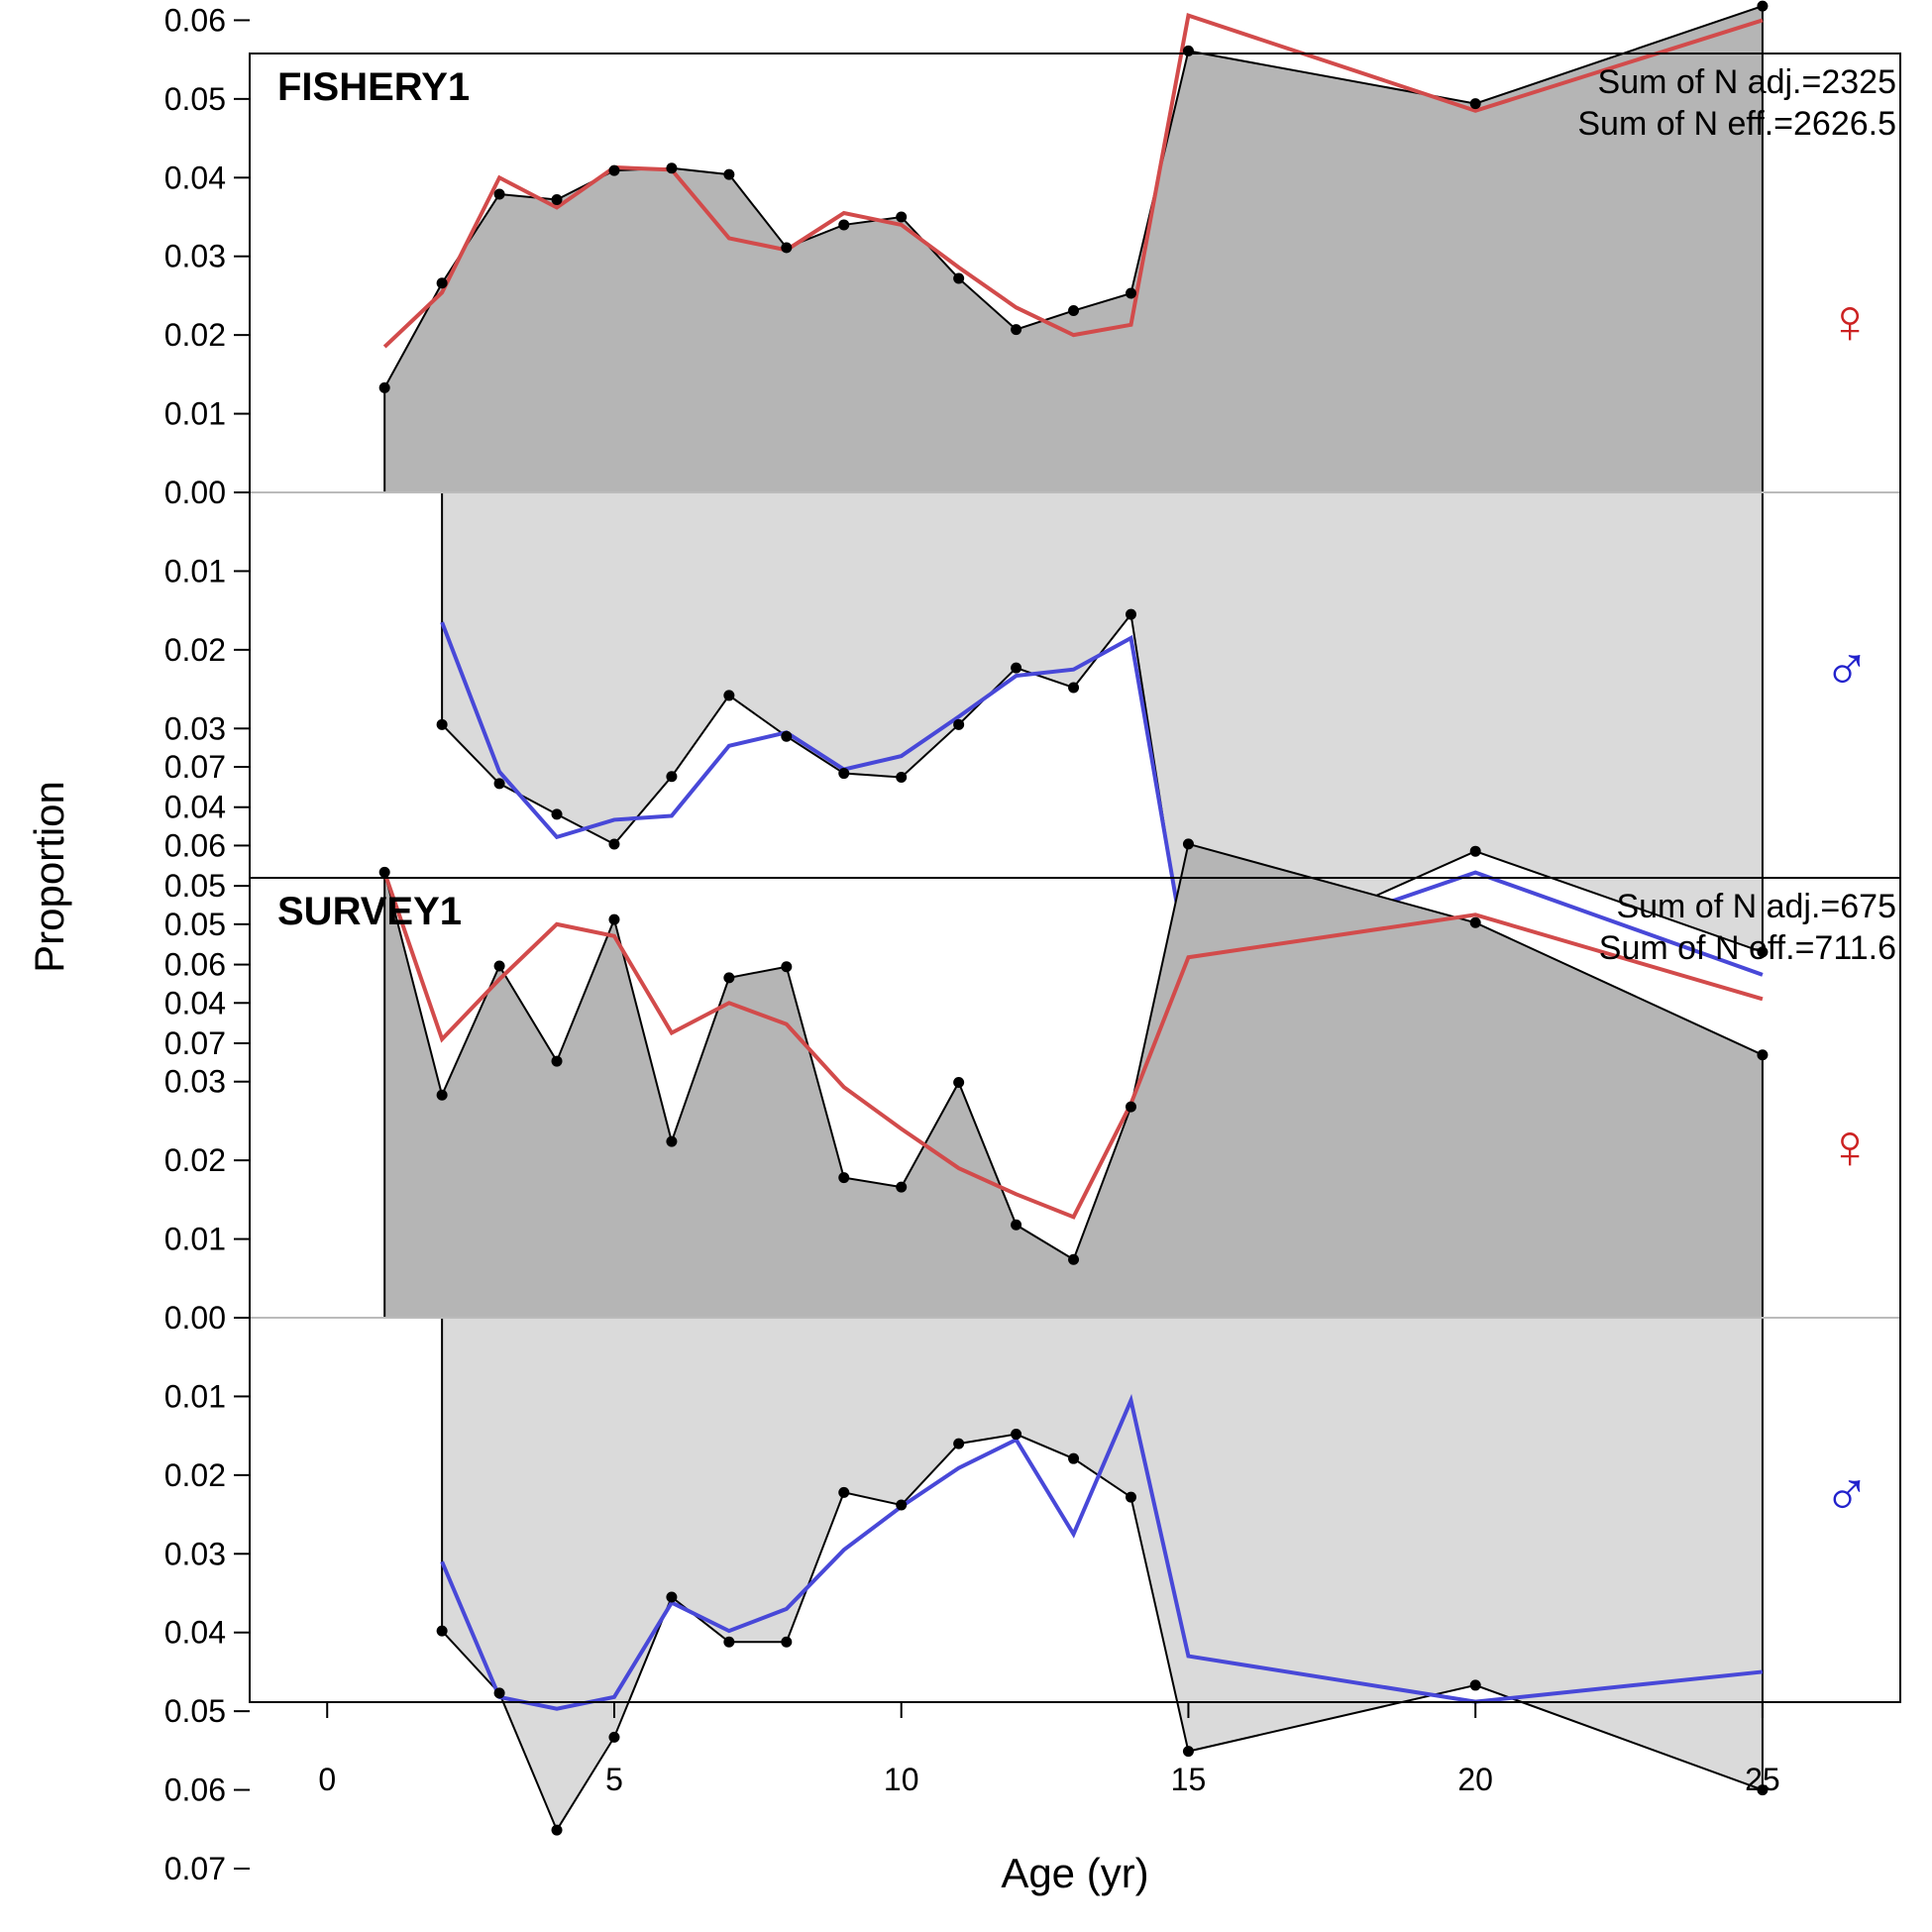 The width and height of the screenshot is (1932, 1932). I want to click on y-tick-label: 0.00, so click(195, 492).